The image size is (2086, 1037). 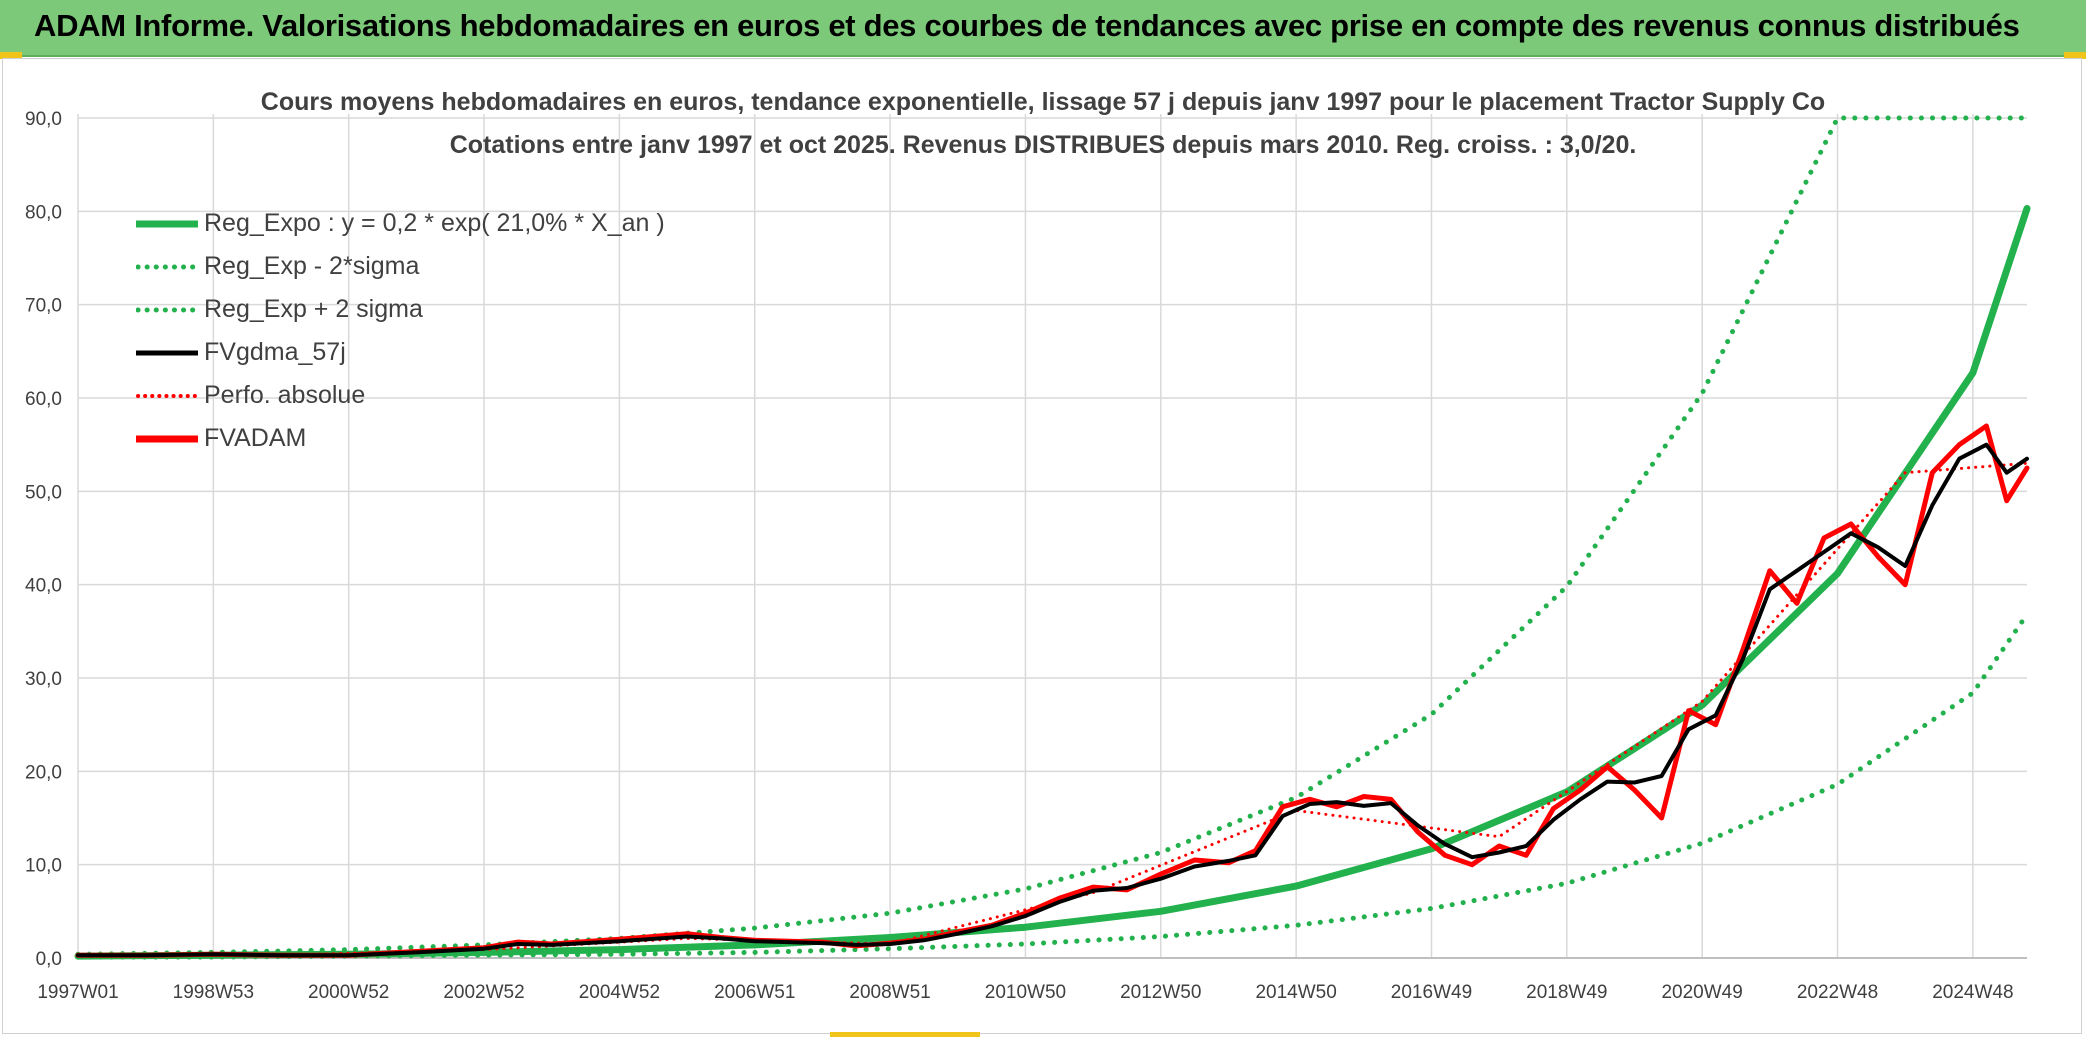 I want to click on x-tick-label: 2016W49, so click(x=1431, y=992).